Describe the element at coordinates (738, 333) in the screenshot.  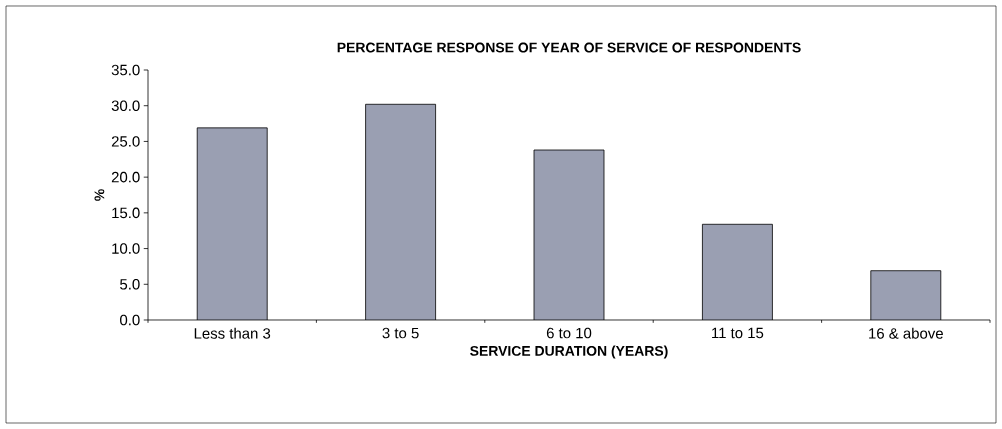
I see `x-tick-label: 11 to 15` at that location.